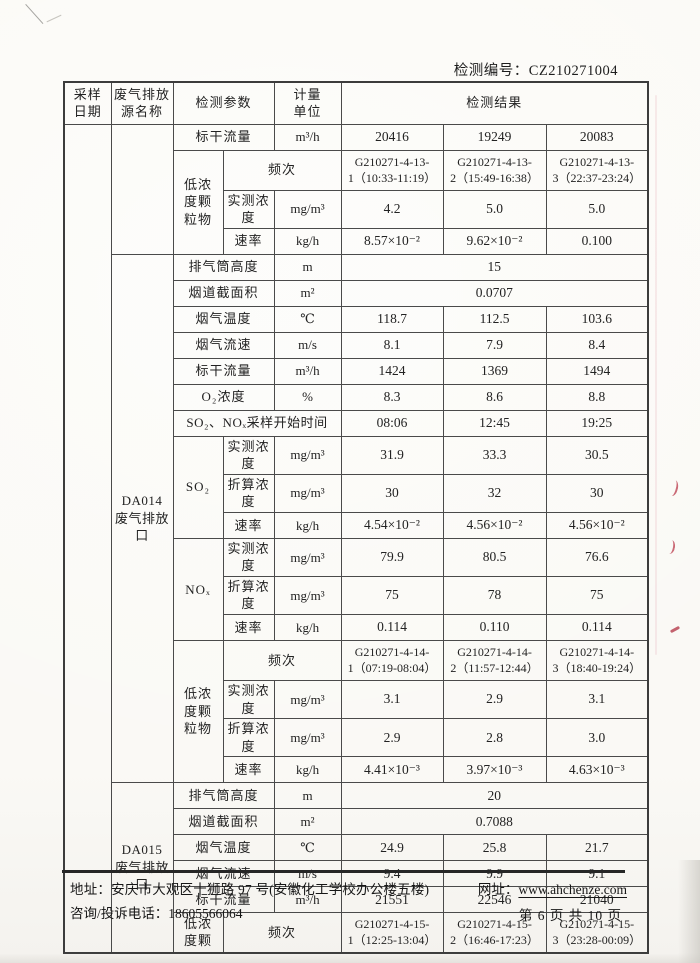 The width and height of the screenshot is (700, 963). I want to click on value-cell: 24.9, so click(392, 848).